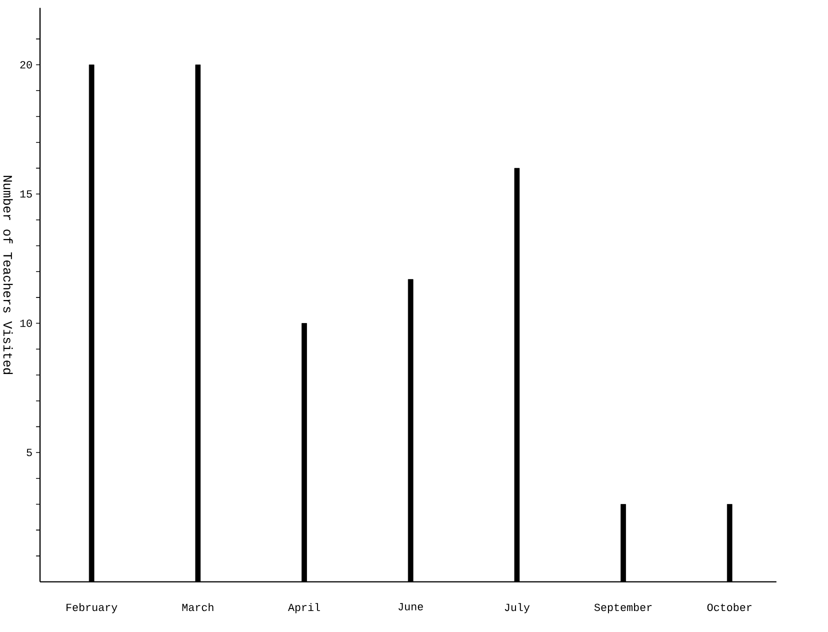  Describe the element at coordinates (26, 194) in the screenshot. I see `y-tick-label: 15` at that location.